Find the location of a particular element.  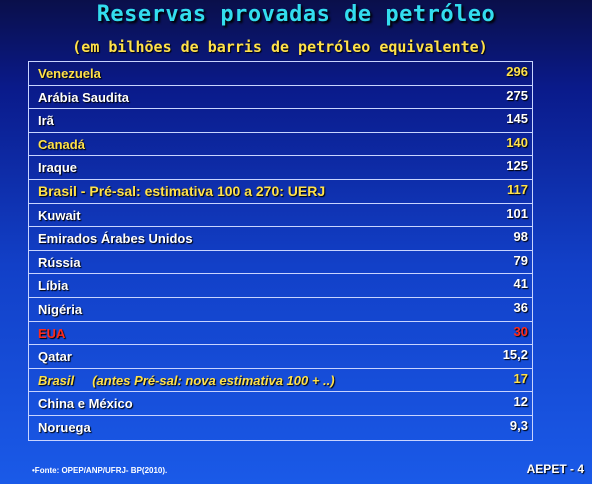

country-name: Kuwait is located at coordinates (59, 215).